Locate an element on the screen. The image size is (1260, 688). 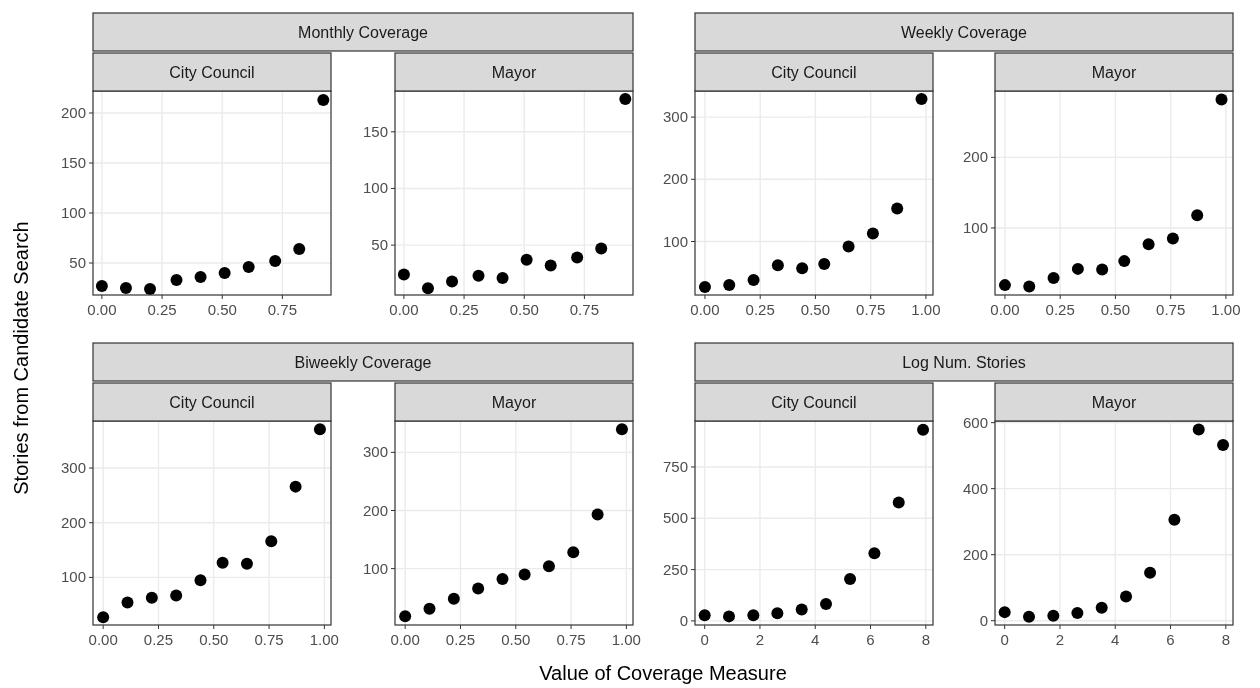
x-tick-label: 0 is located at coordinates (1004, 639).